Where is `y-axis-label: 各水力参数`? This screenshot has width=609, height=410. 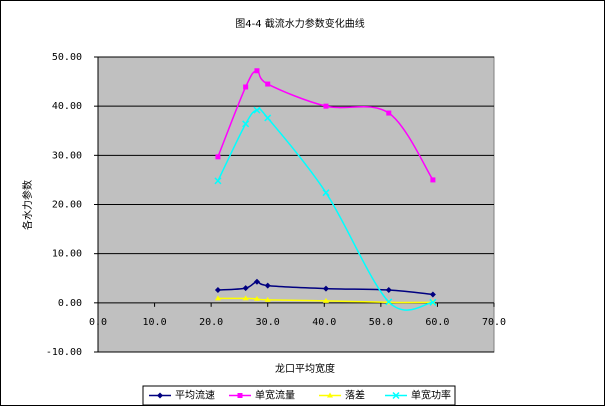
y-axis-label: 各水力参数 is located at coordinates (27, 205).